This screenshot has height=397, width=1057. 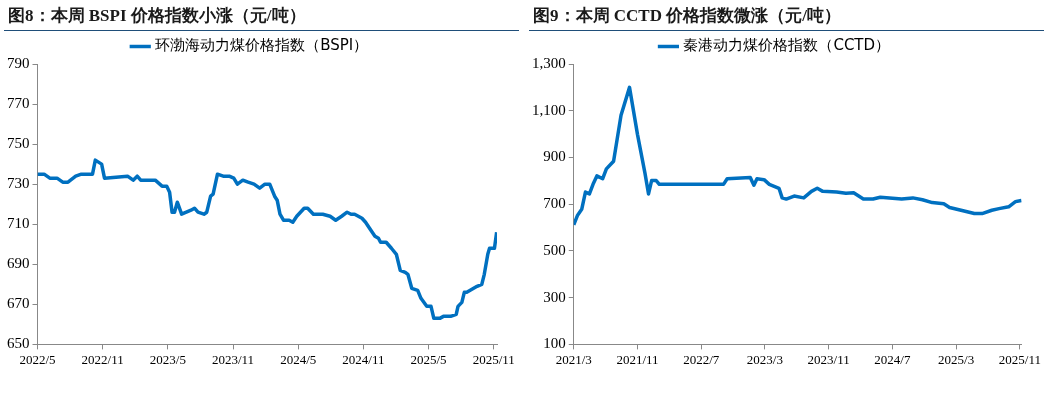 What do you see at coordinates (554, 249) in the screenshot?
I see `y-tick-label: 500` at bounding box center [554, 249].